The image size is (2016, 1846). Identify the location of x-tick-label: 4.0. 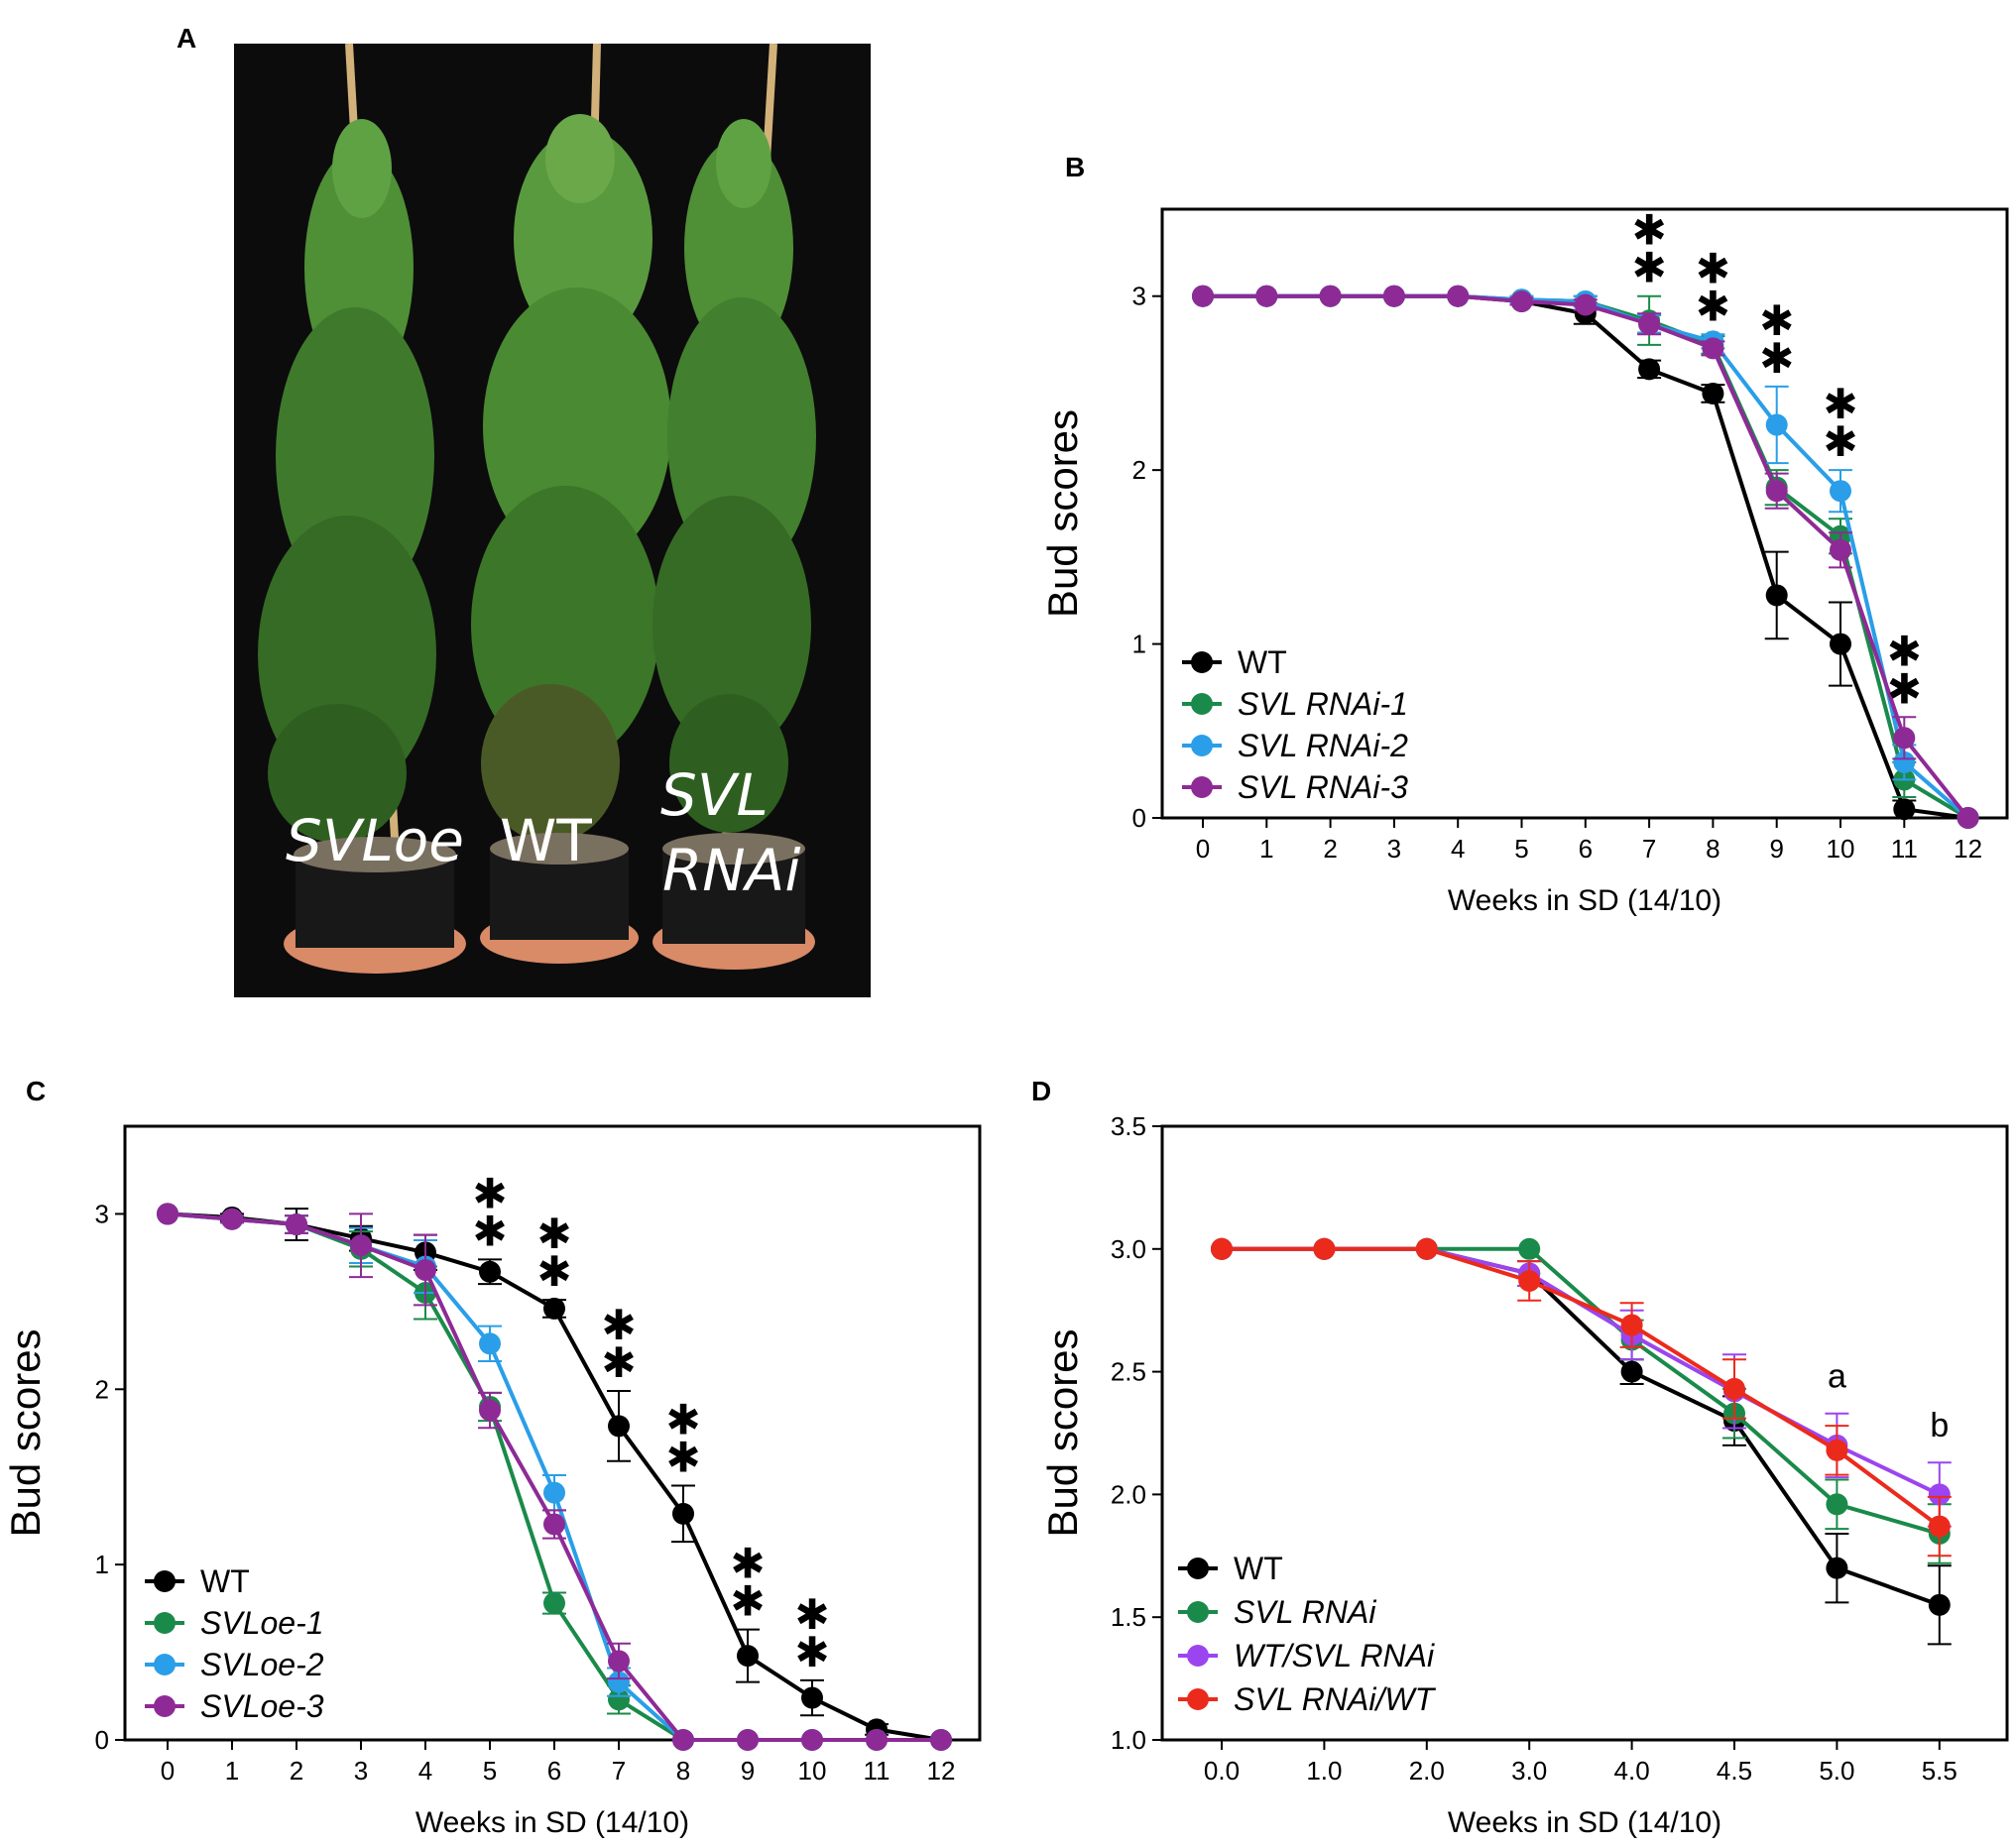
(1632, 1771).